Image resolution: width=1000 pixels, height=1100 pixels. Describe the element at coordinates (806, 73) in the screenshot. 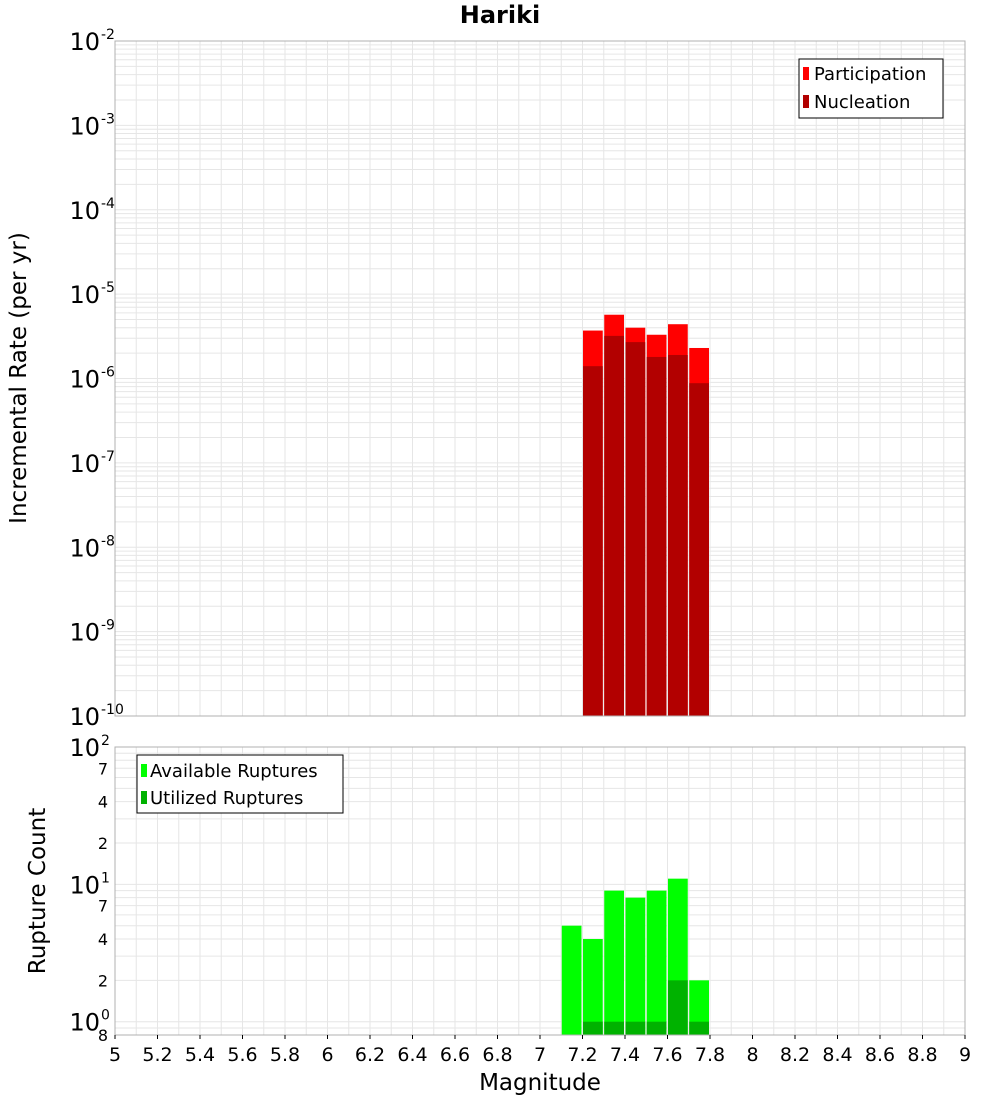

I see `participation-legend-swatch` at that location.